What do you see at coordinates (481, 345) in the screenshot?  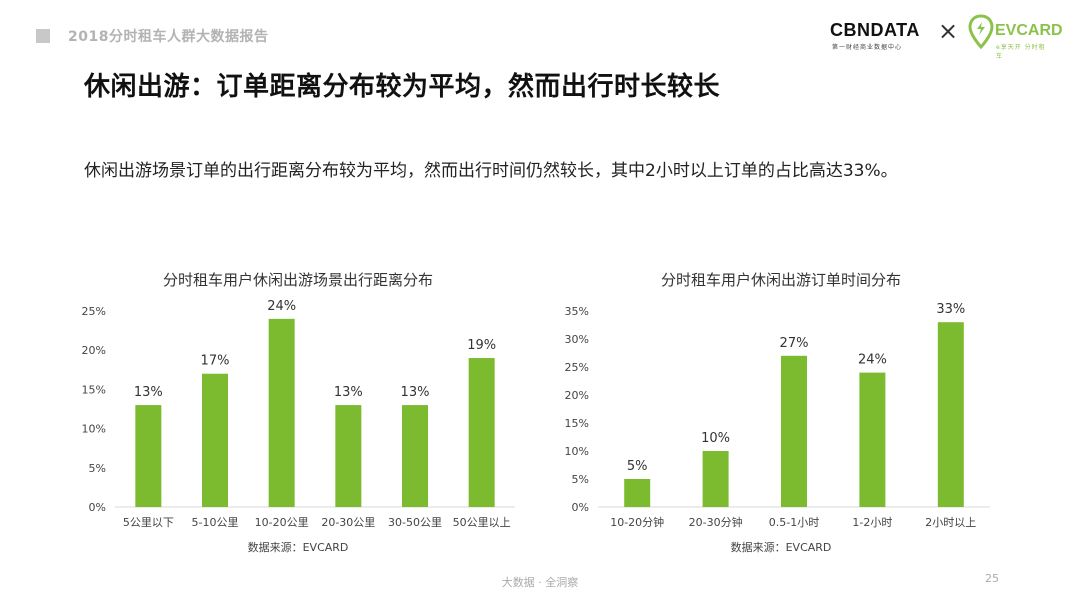 I see `data-label: 19%` at bounding box center [481, 345].